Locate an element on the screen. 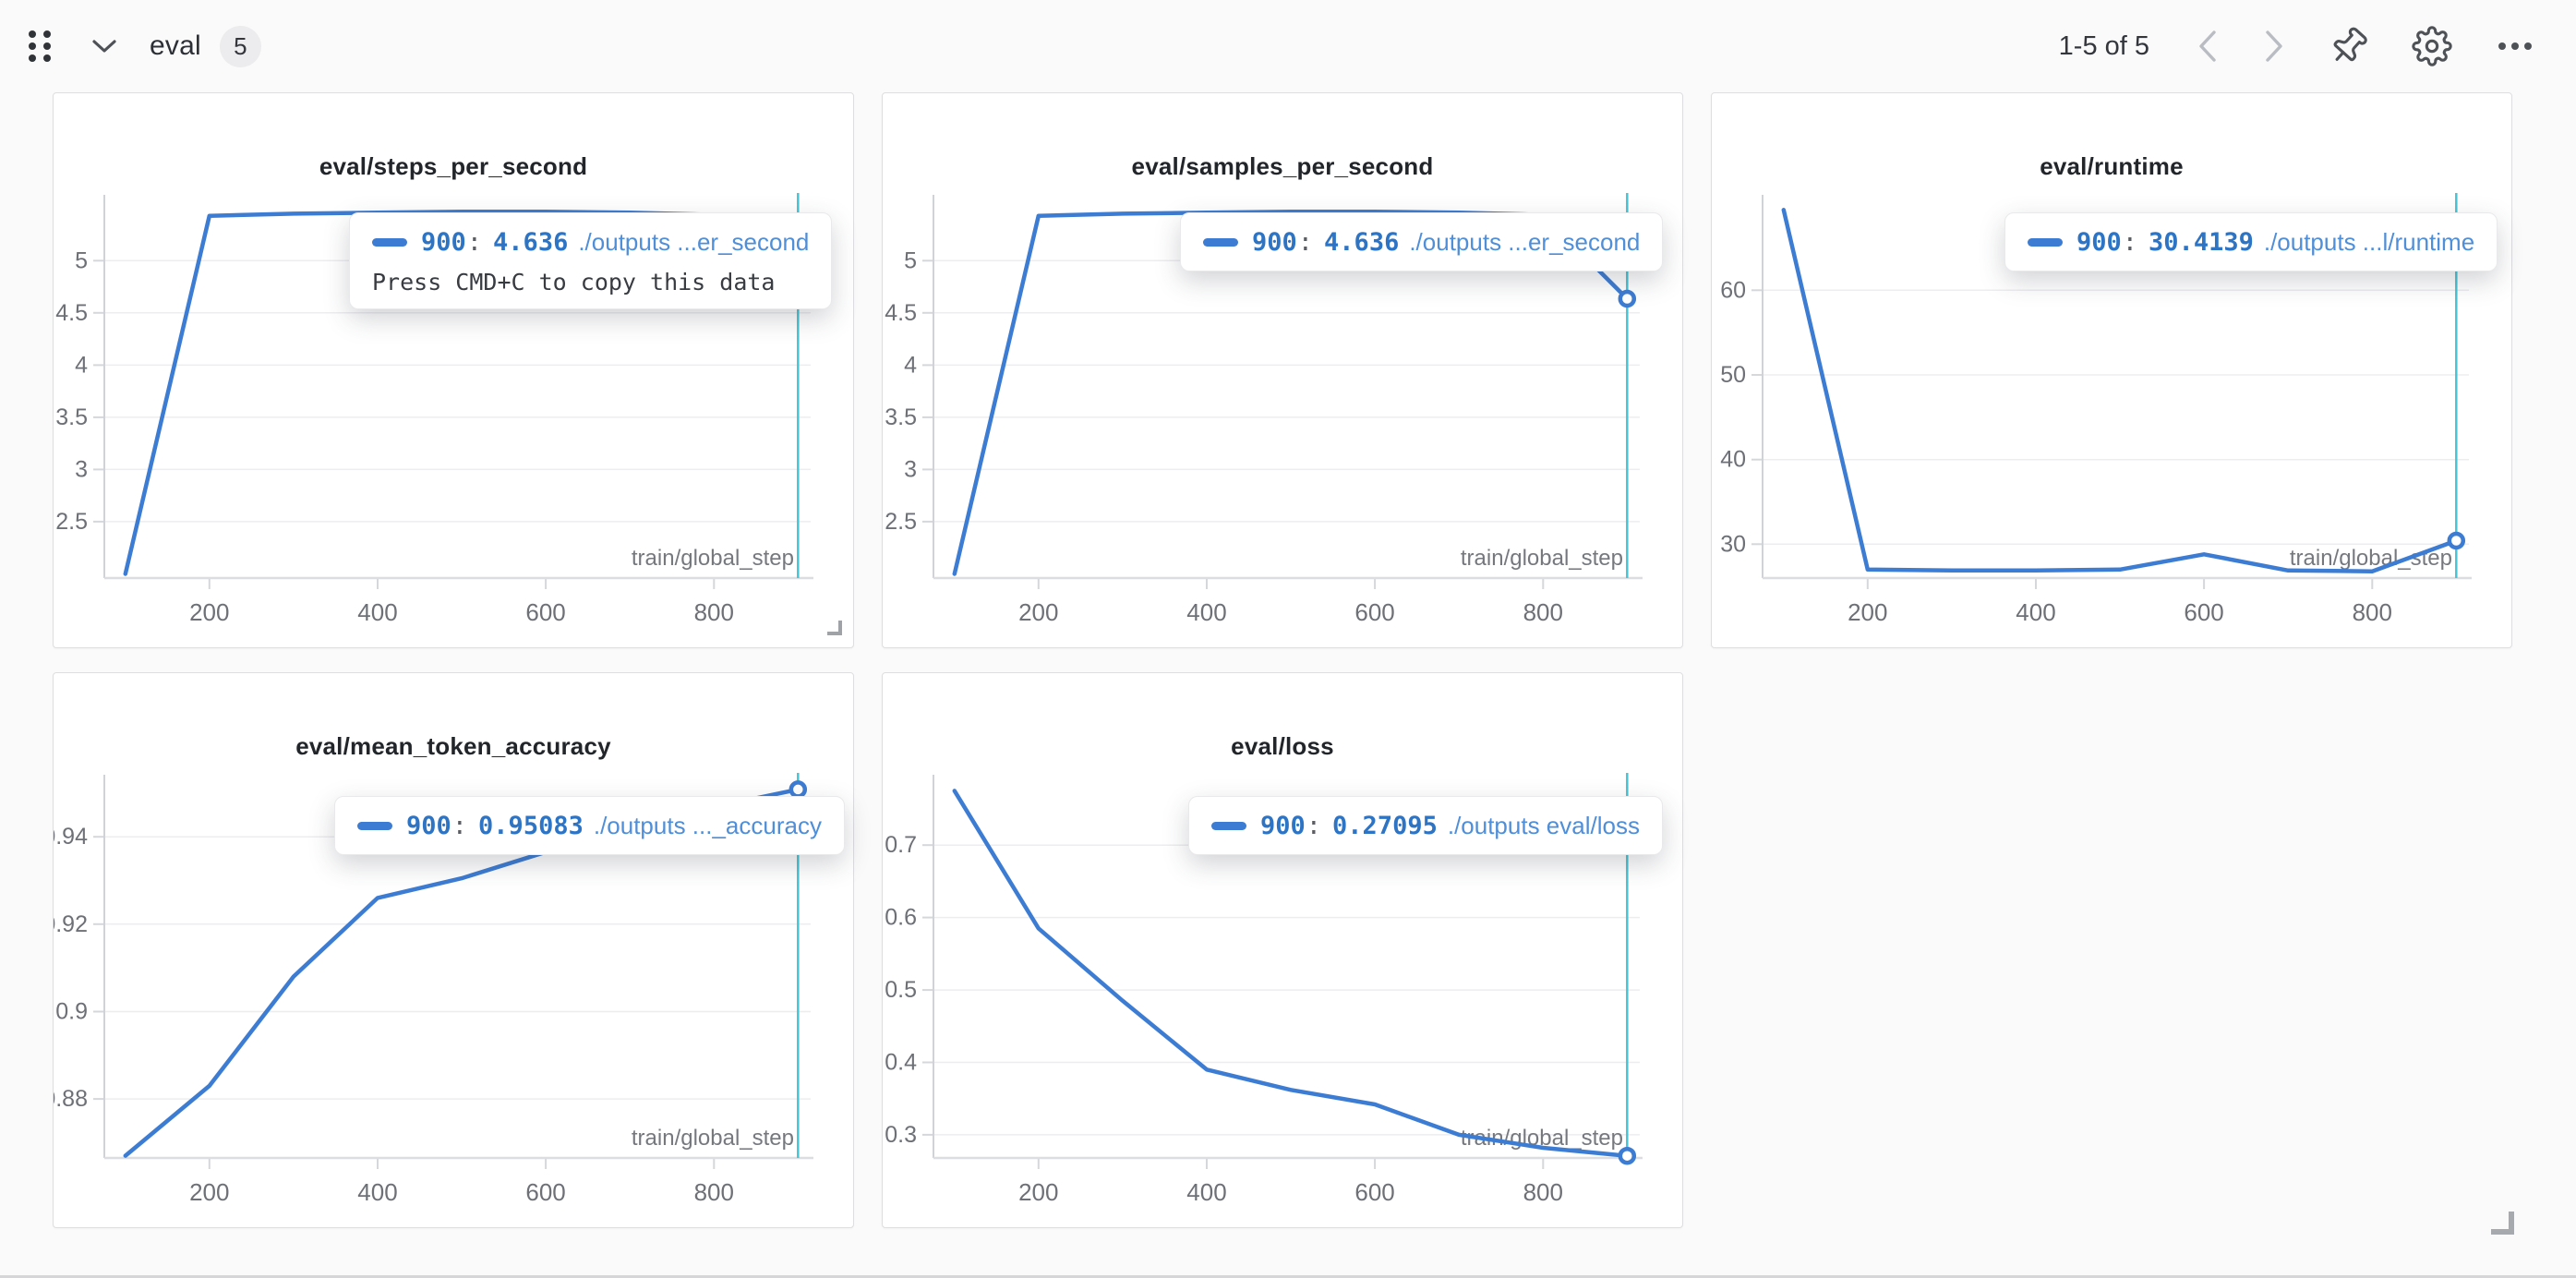 This screenshot has width=2576, height=1278. tooltip-row: 900 : 30.4139 ./outputs ...l/runtime is located at coordinates (2251, 242).